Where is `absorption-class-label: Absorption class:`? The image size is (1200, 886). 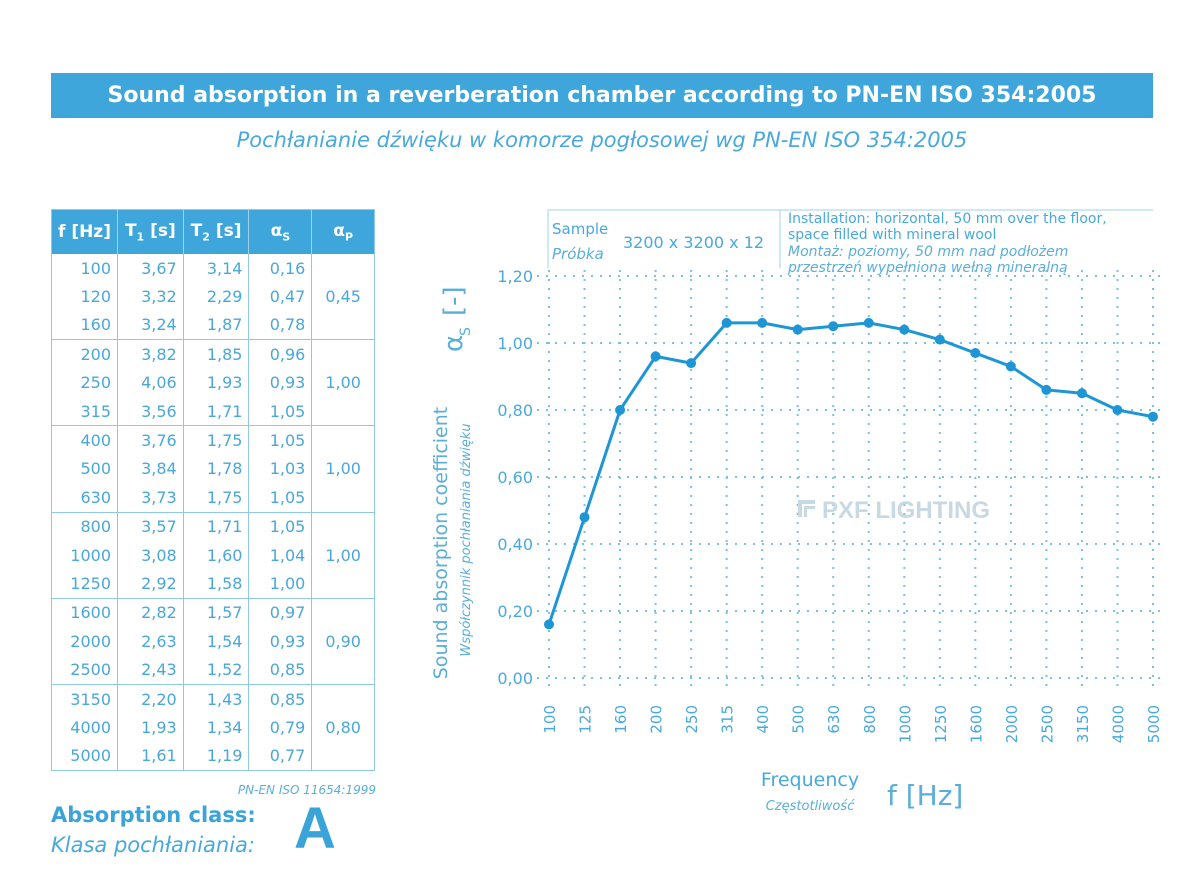
absorption-class-label: Absorption class: is located at coordinates (153, 815).